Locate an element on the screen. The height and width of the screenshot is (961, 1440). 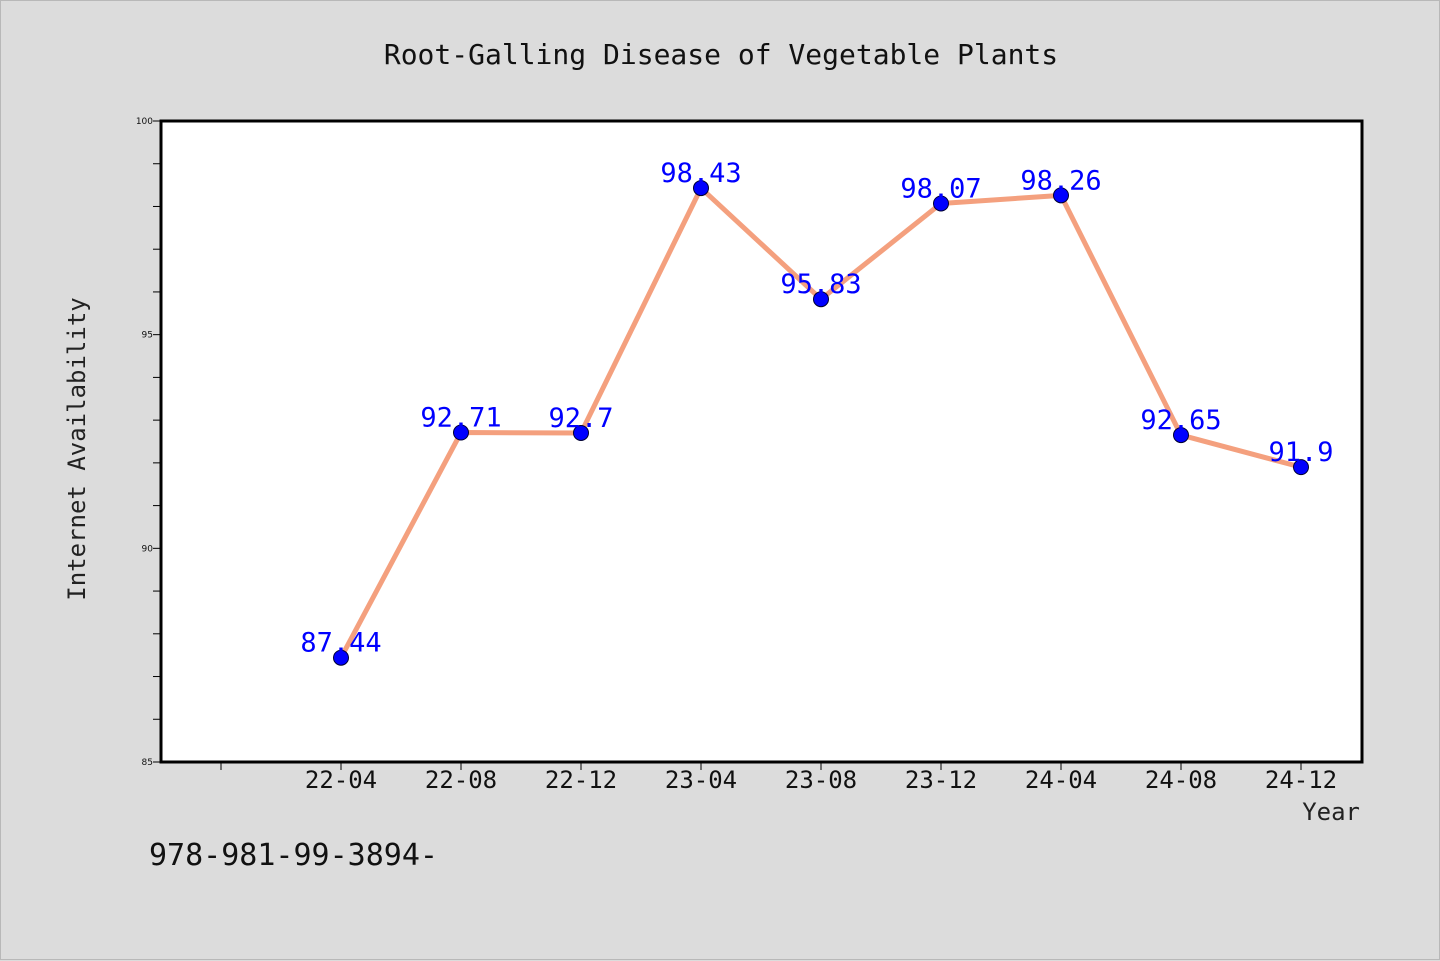
x-tick-label: 23-12 is located at coordinates (941, 780).